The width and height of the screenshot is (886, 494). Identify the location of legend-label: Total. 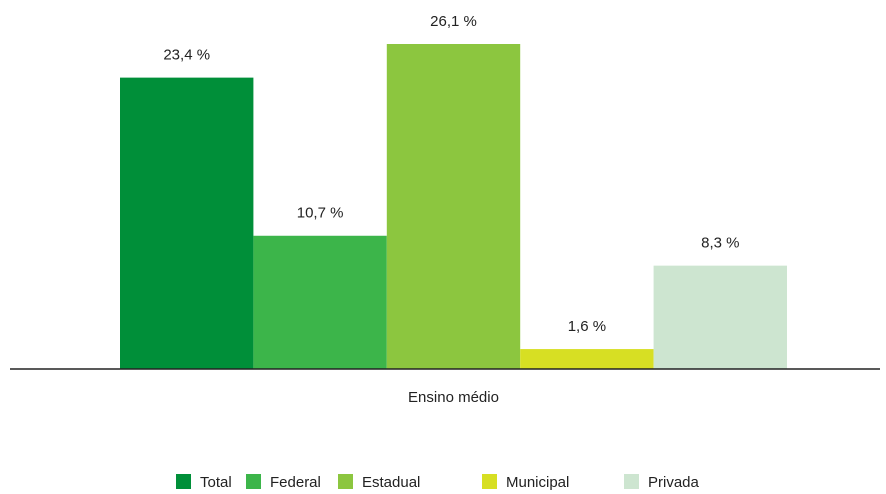
(216, 482).